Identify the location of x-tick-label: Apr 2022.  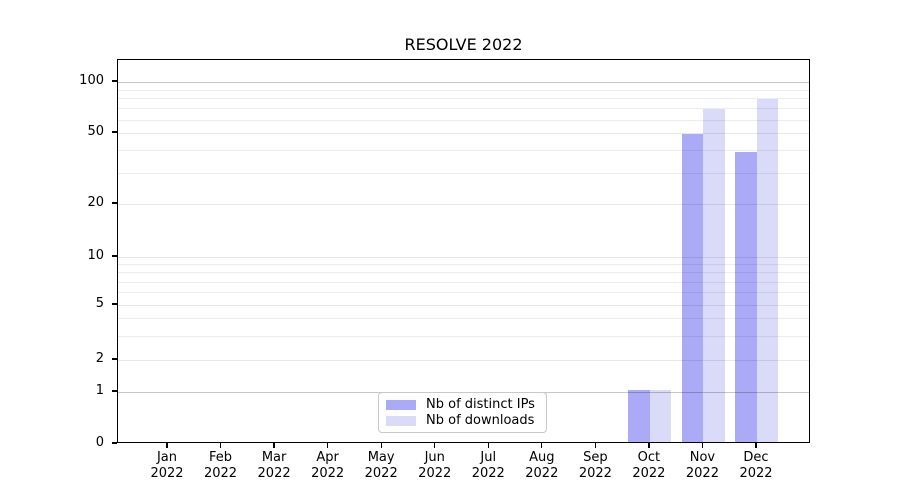
(328, 465).